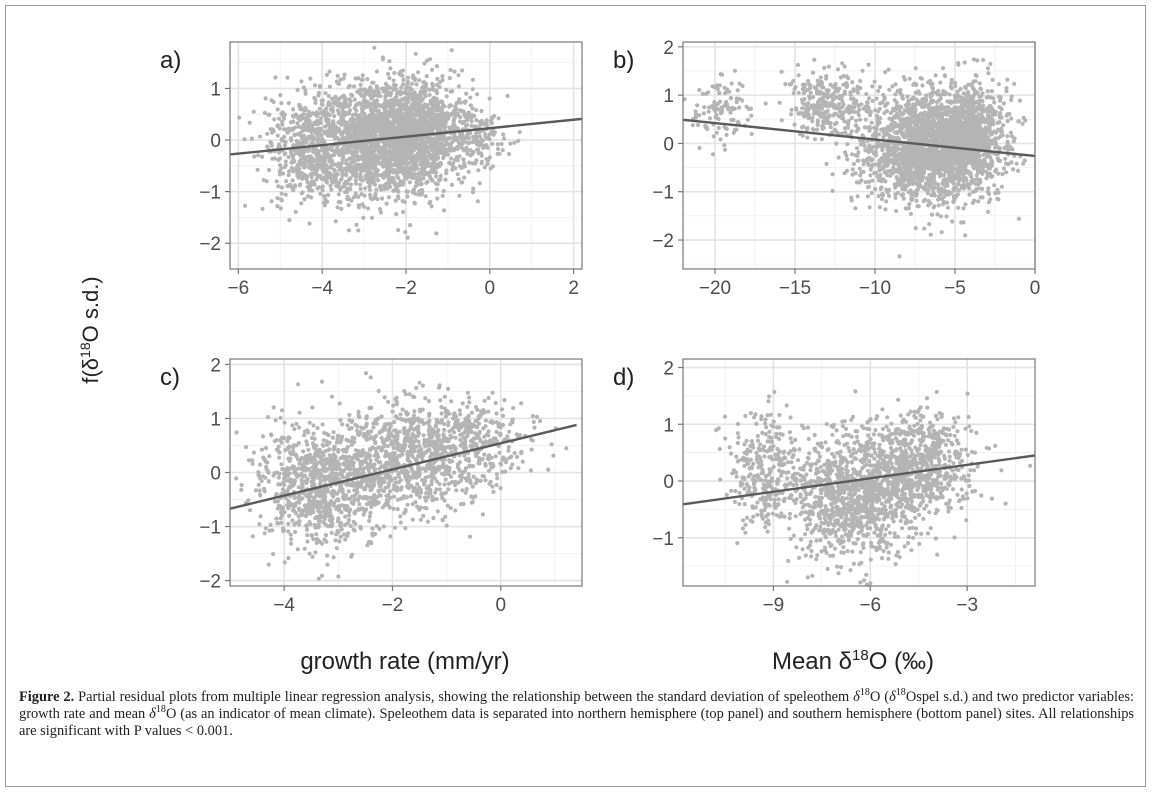 Image resolution: width=1153 pixels, height=794 pixels. I want to click on x-tick-label: −4, so click(322, 288).